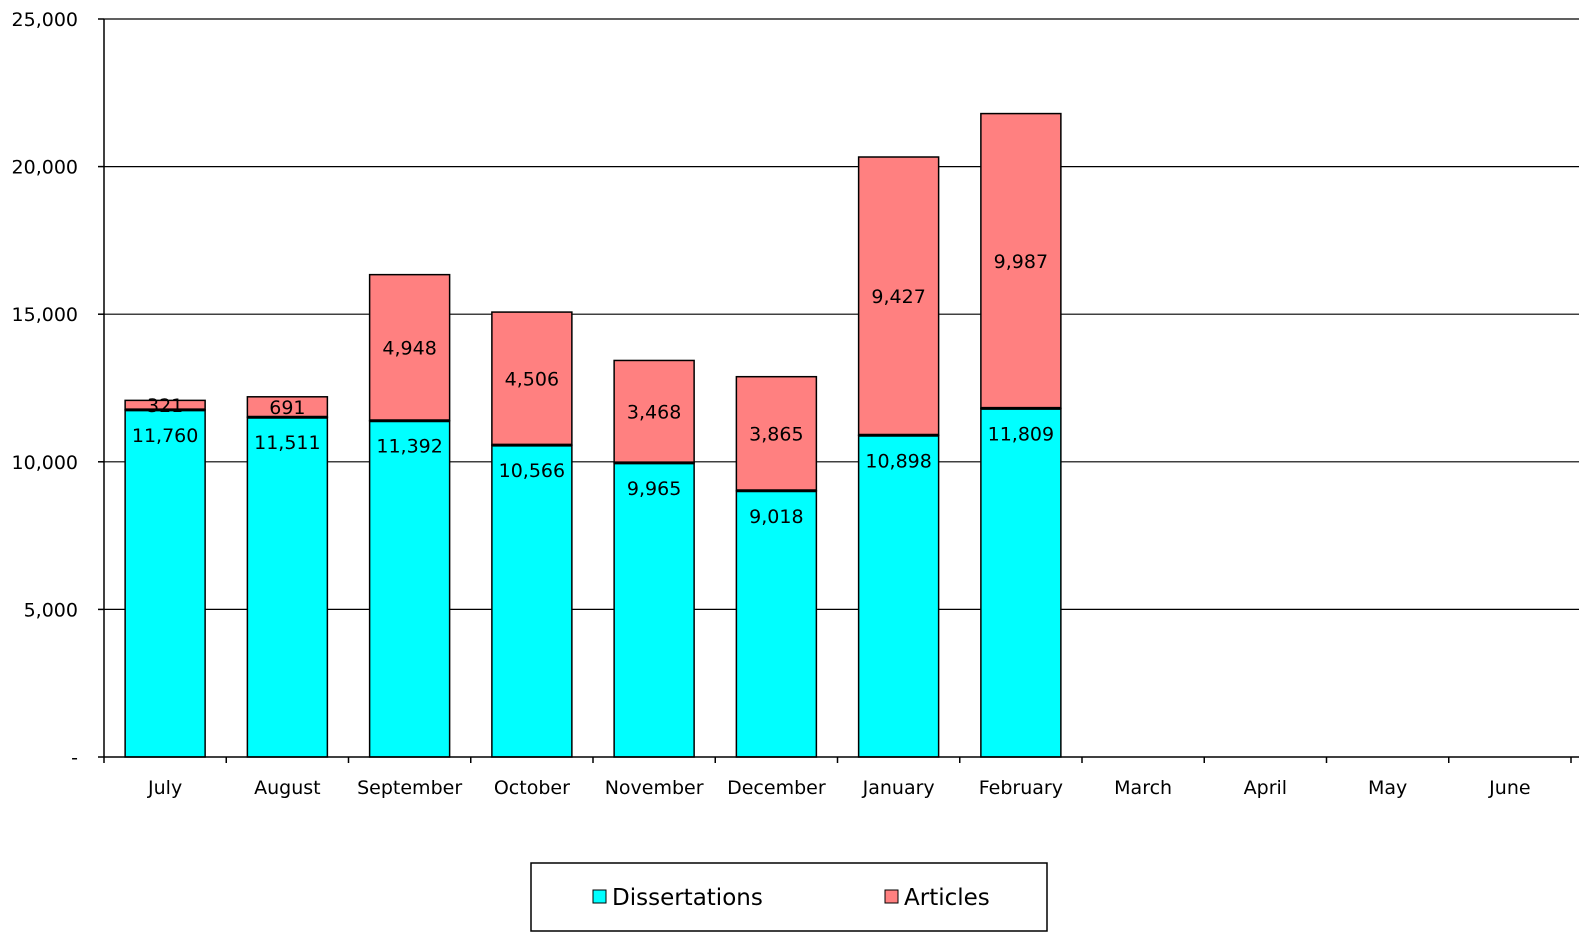  I want to click on data-label-articles: 321, so click(165, 406).